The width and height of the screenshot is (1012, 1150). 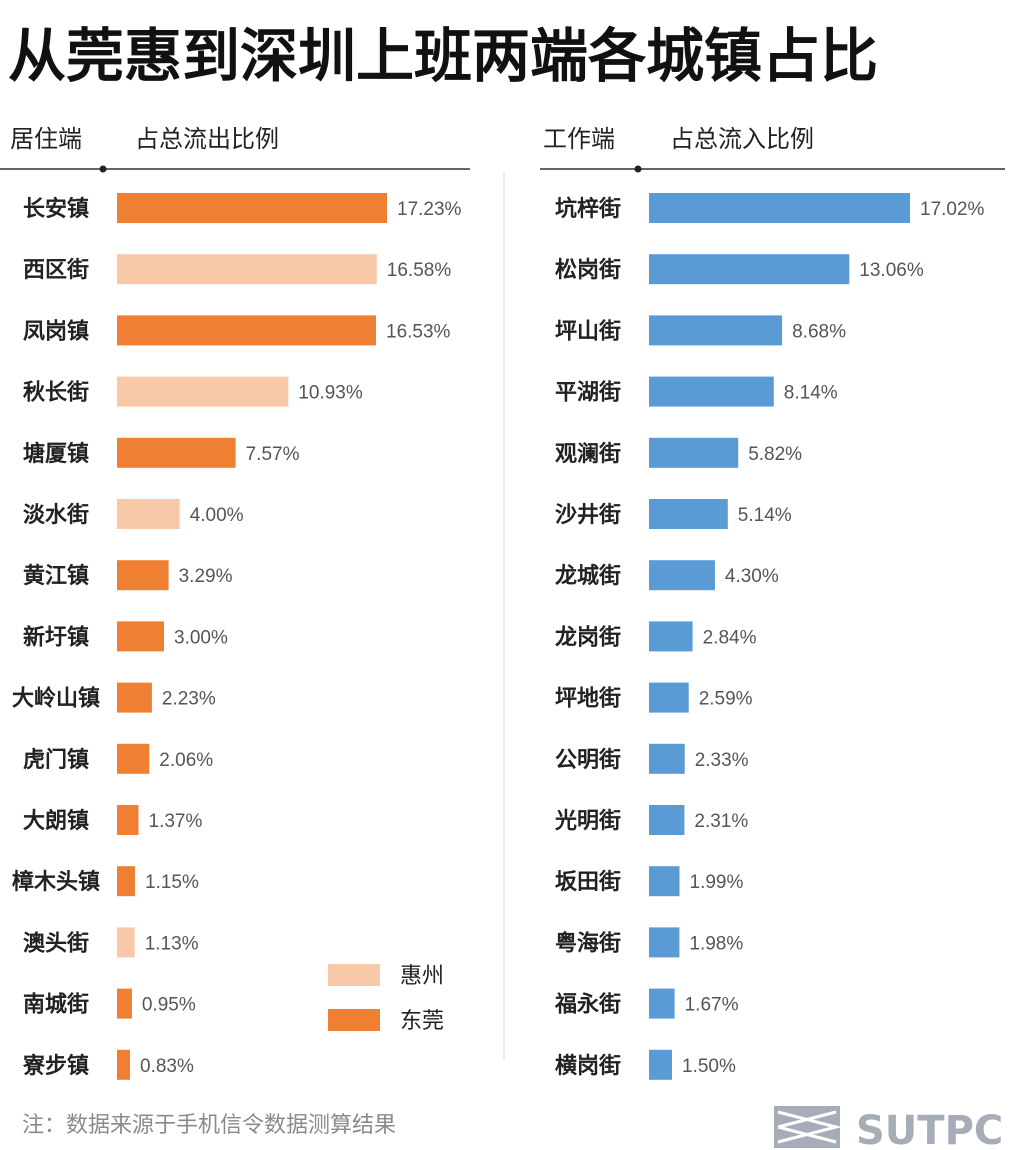 I want to click on right-category-label: 观澜街, so click(x=588, y=454).